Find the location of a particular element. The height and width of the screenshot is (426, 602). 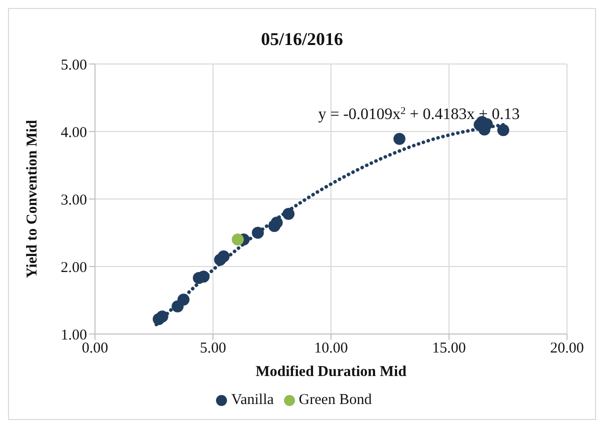

y-tick-label: 5.00 is located at coordinates (73, 65).